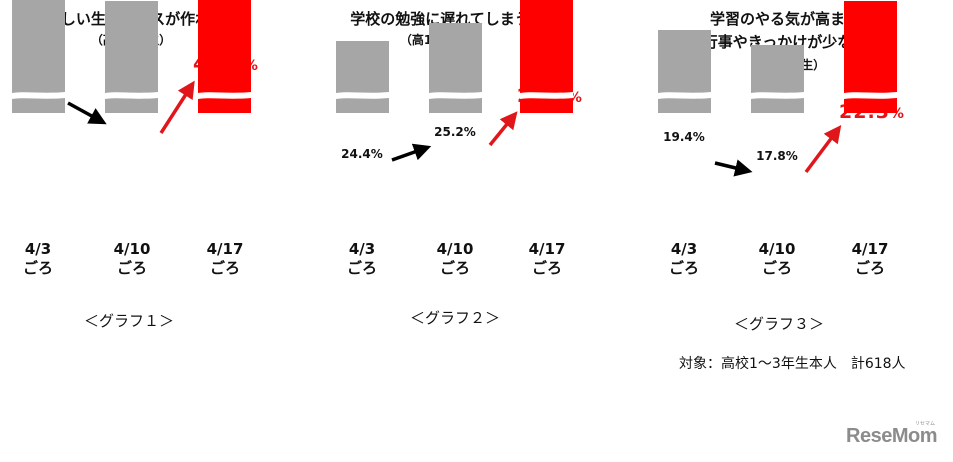 This screenshot has width=953, height=462. What do you see at coordinates (792, 364) in the screenshot?
I see `survey-footnote: 対象：高校1～3年生本人 計618人` at bounding box center [792, 364].